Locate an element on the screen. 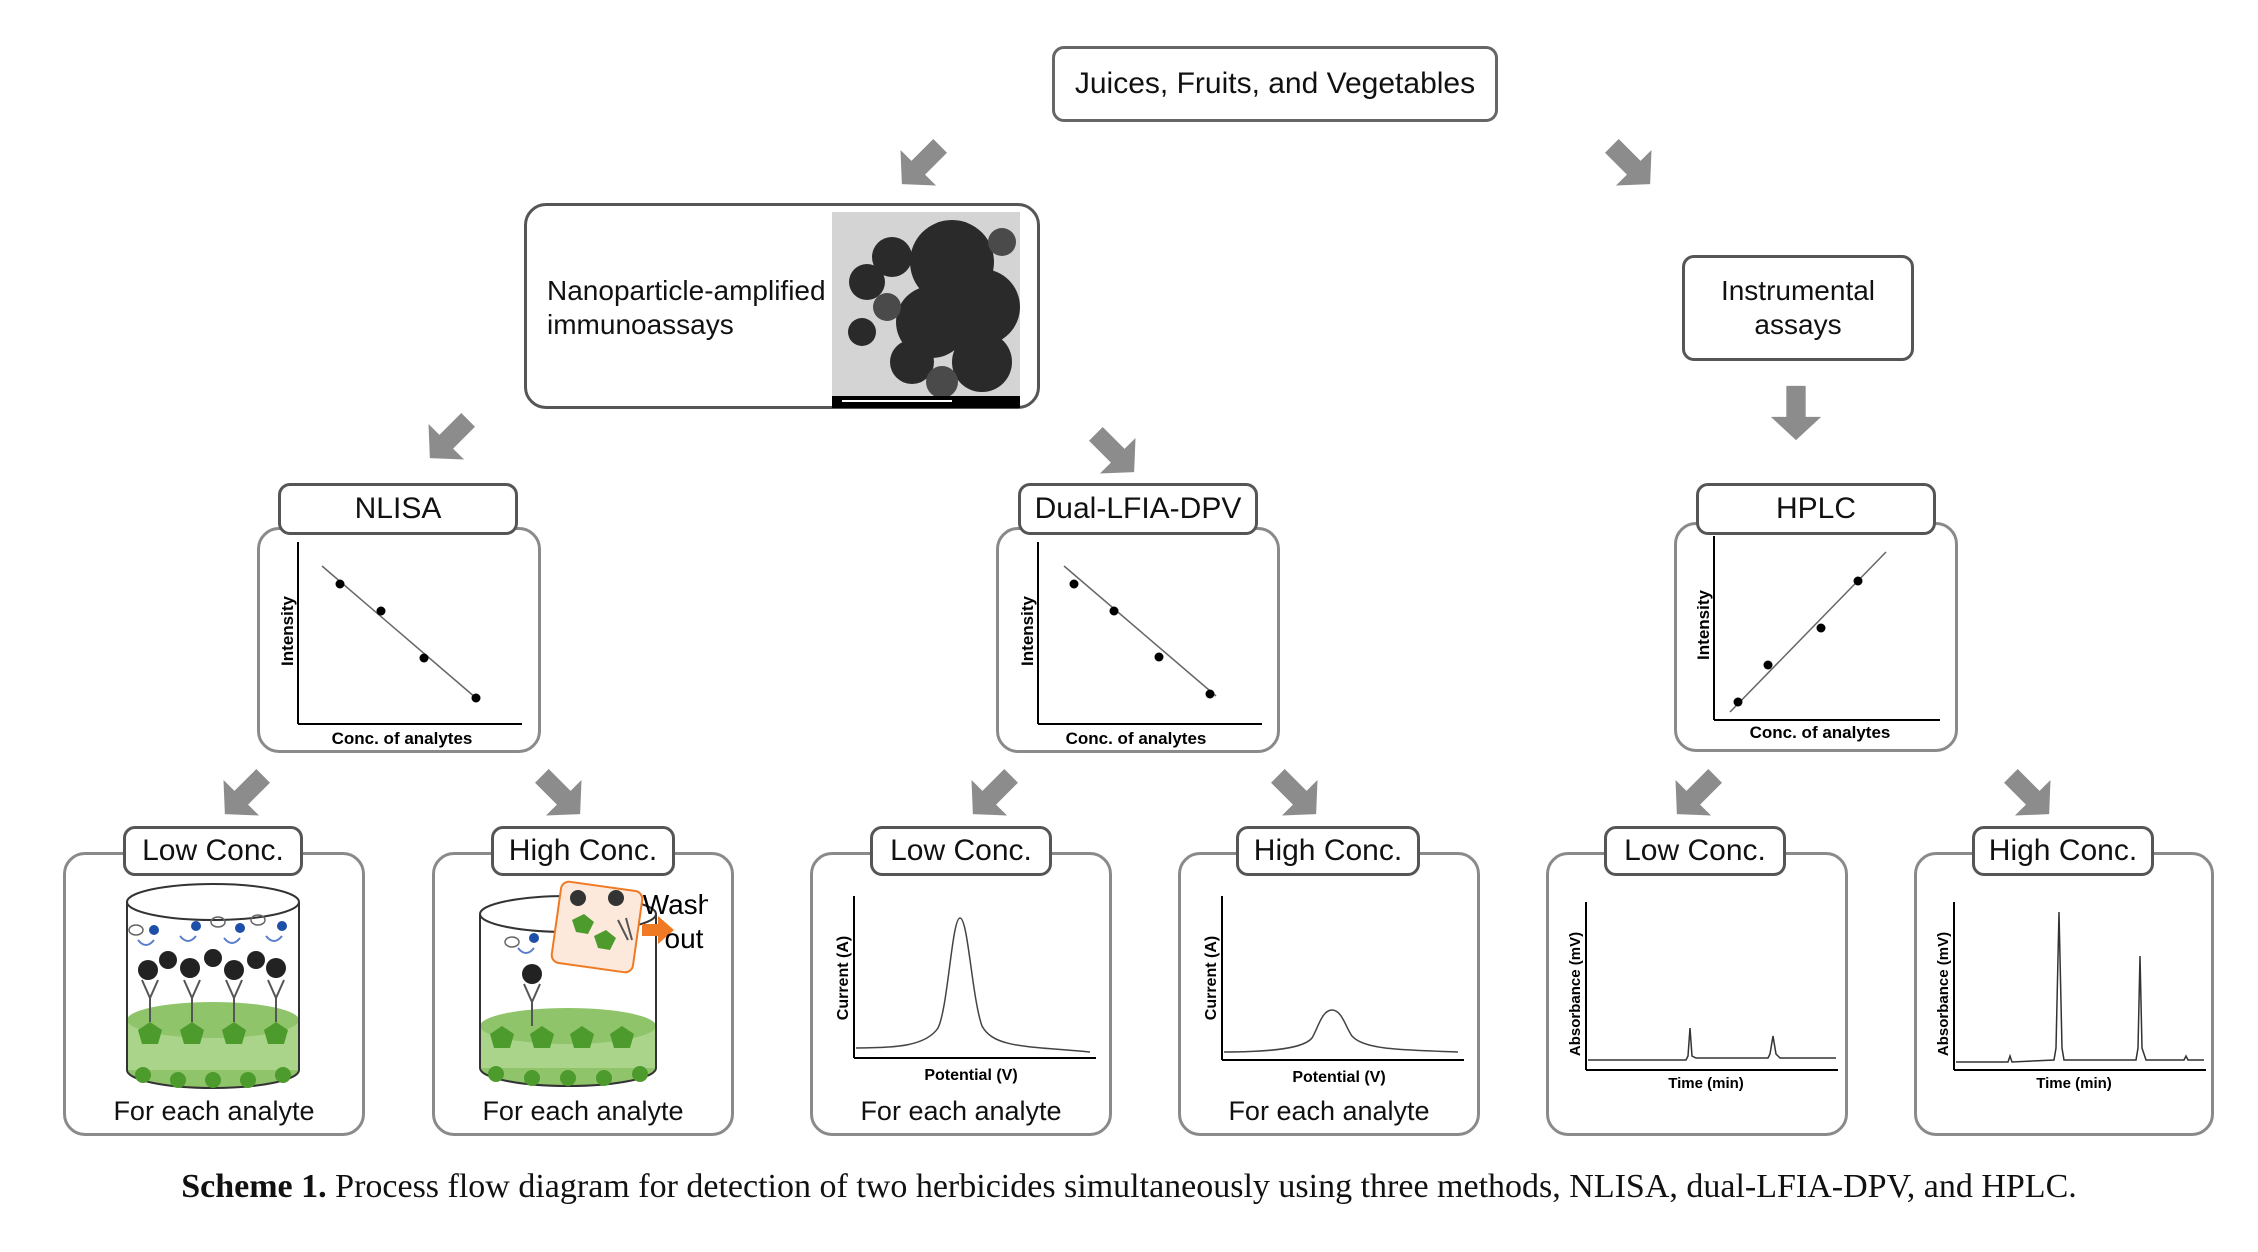 The width and height of the screenshot is (2258, 1252). nlisa-low-well-illustration is located at coordinates (213, 986).